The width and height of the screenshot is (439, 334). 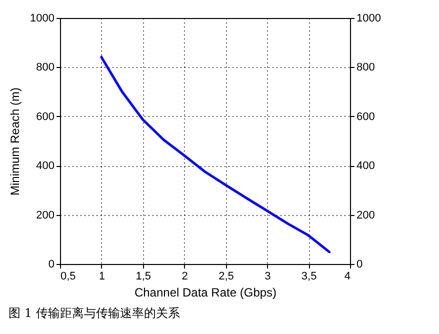 What do you see at coordinates (144, 276) in the screenshot?
I see `x-tick-label: 1,5` at bounding box center [144, 276].